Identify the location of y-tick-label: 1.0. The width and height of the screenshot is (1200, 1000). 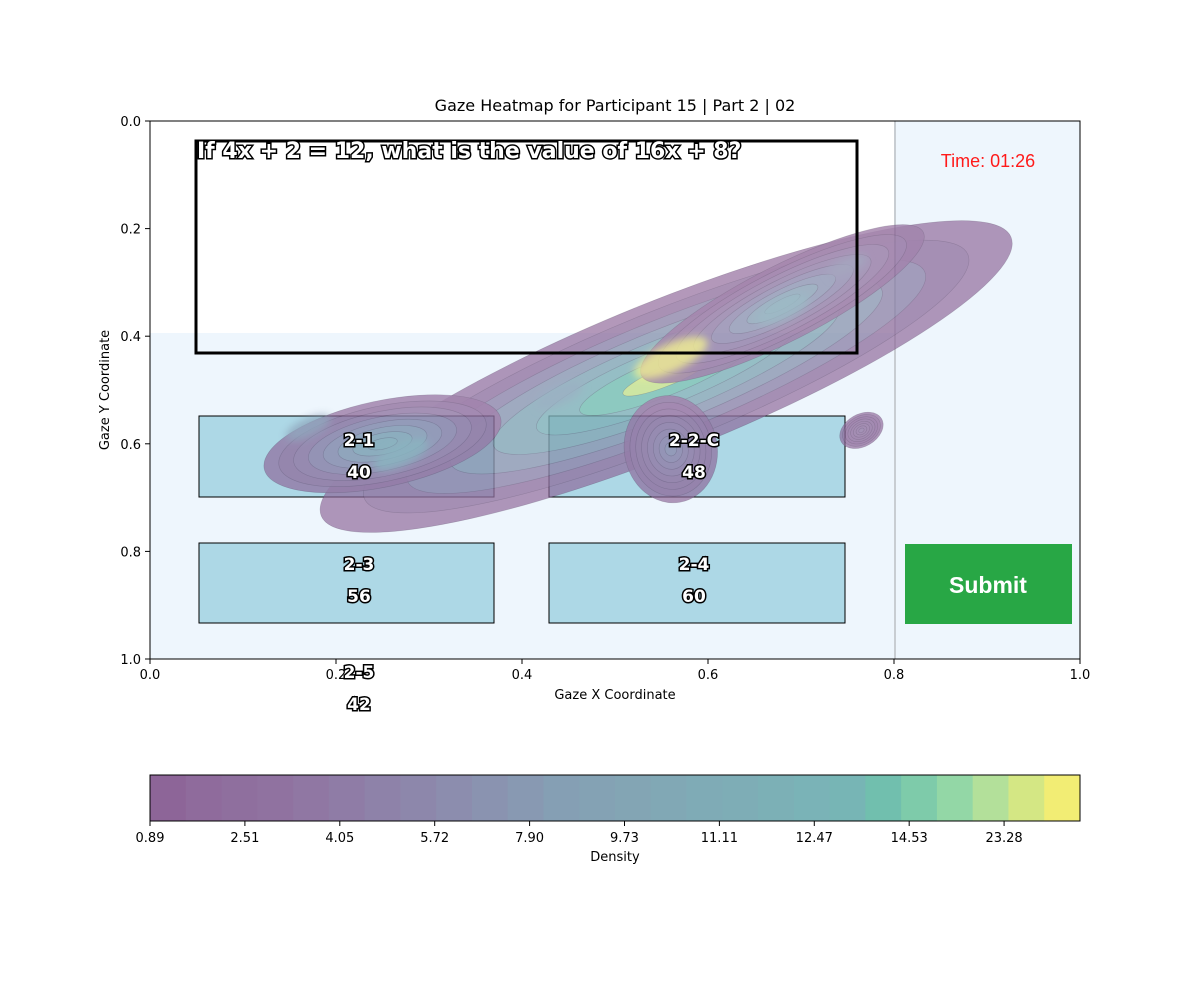
(130, 660).